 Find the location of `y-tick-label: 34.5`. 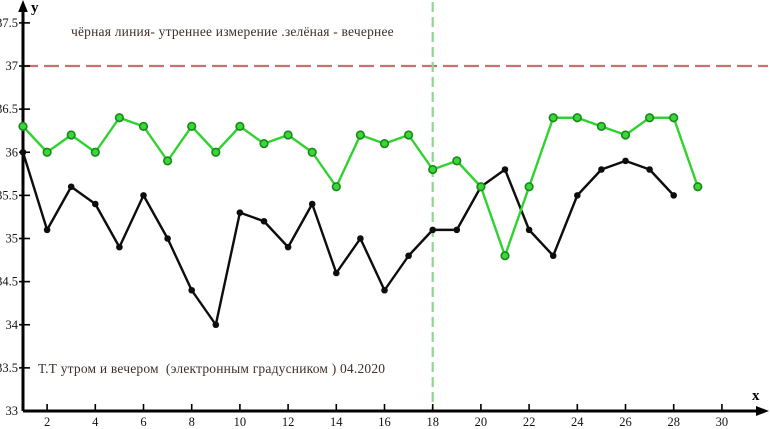

y-tick-label: 34.5 is located at coordinates (9, 282).